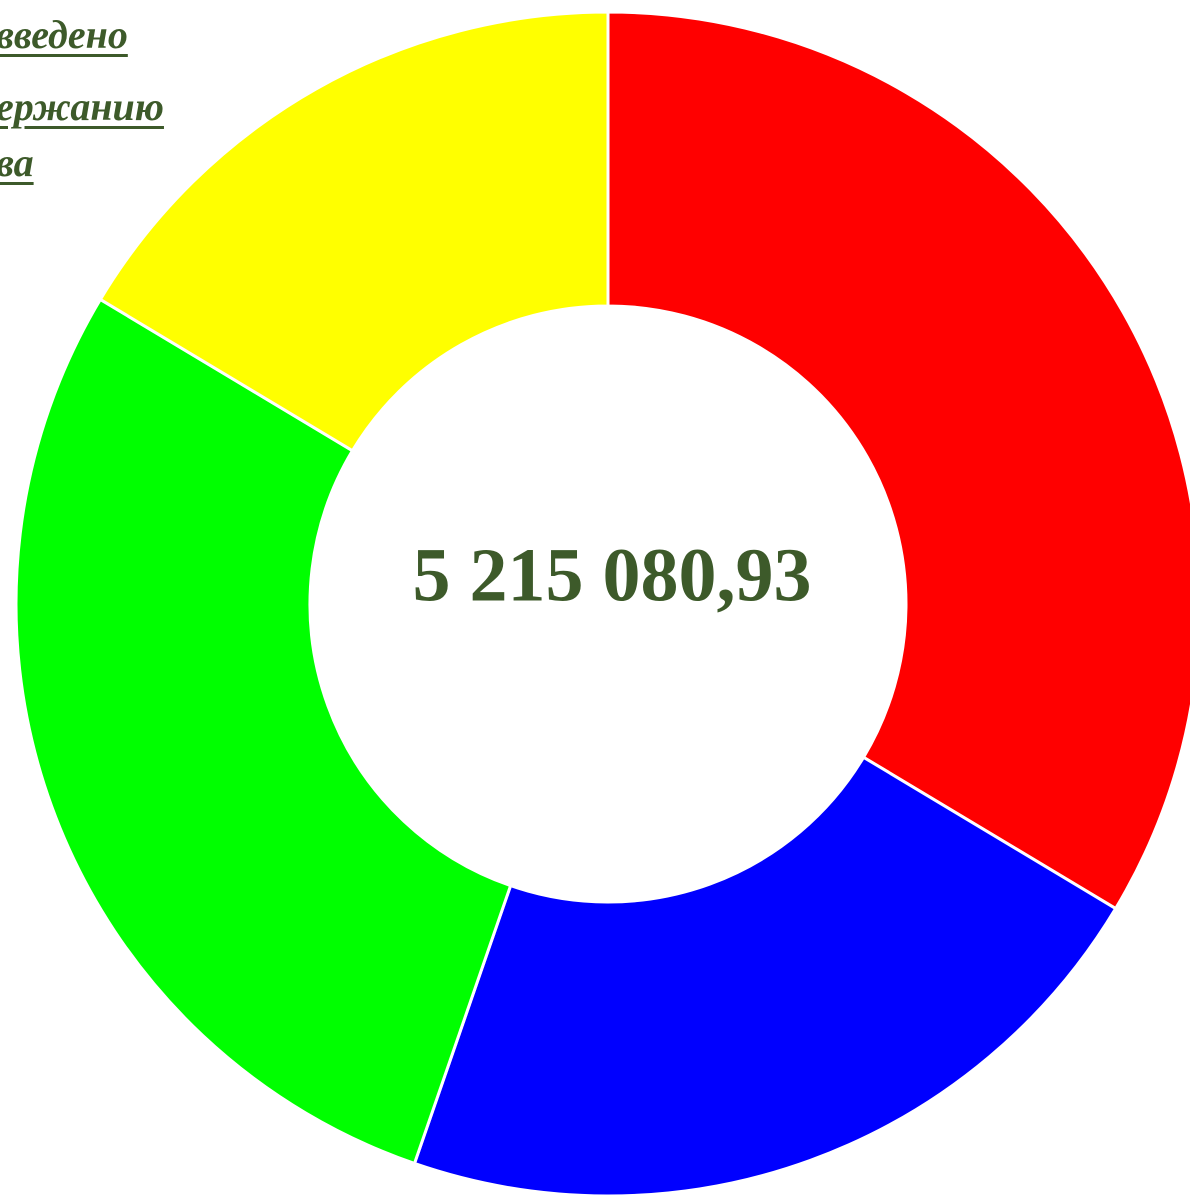  I want to click on center-total-label: 5 215 080,93, so click(612, 575).